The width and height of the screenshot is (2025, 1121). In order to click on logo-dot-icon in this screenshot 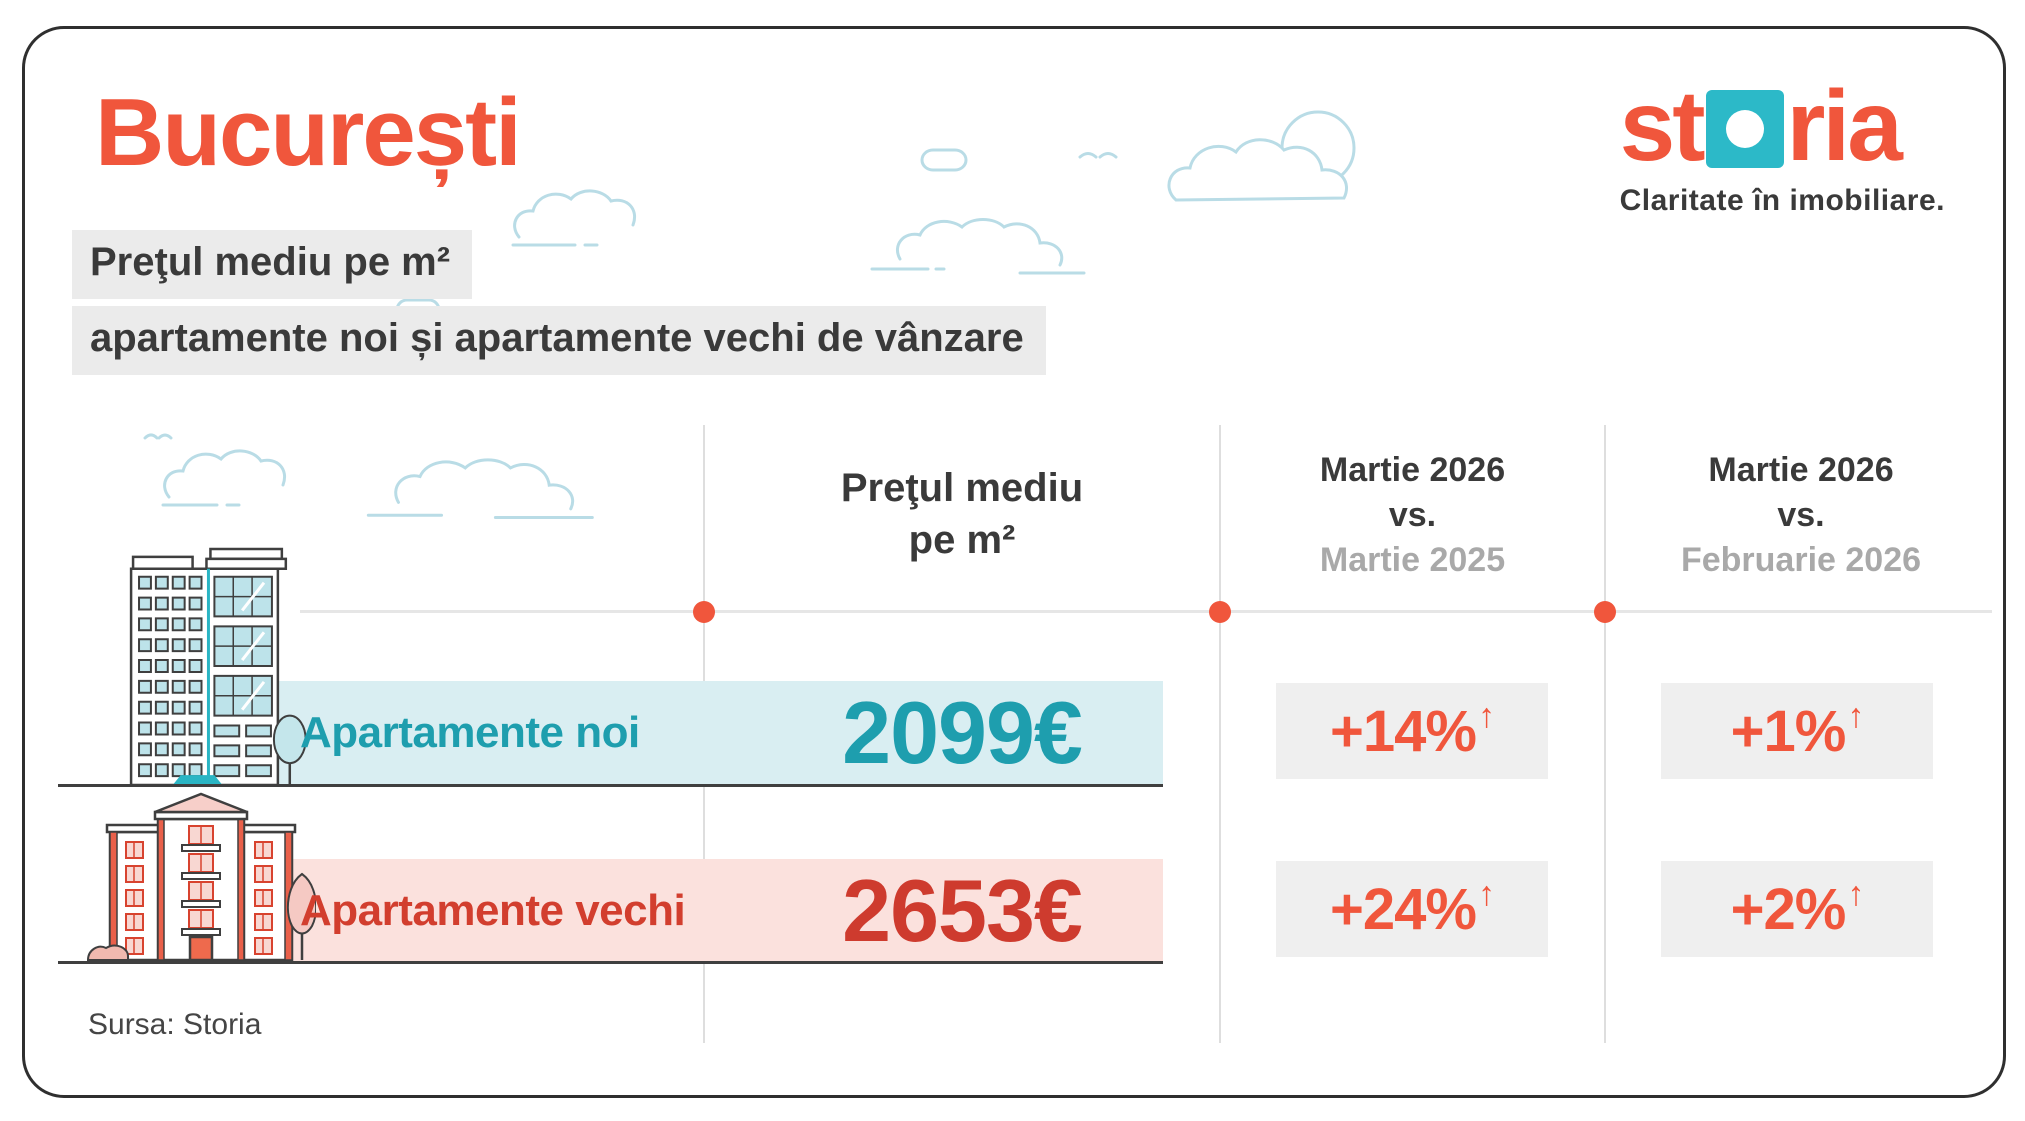, I will do `click(1744, 129)`.